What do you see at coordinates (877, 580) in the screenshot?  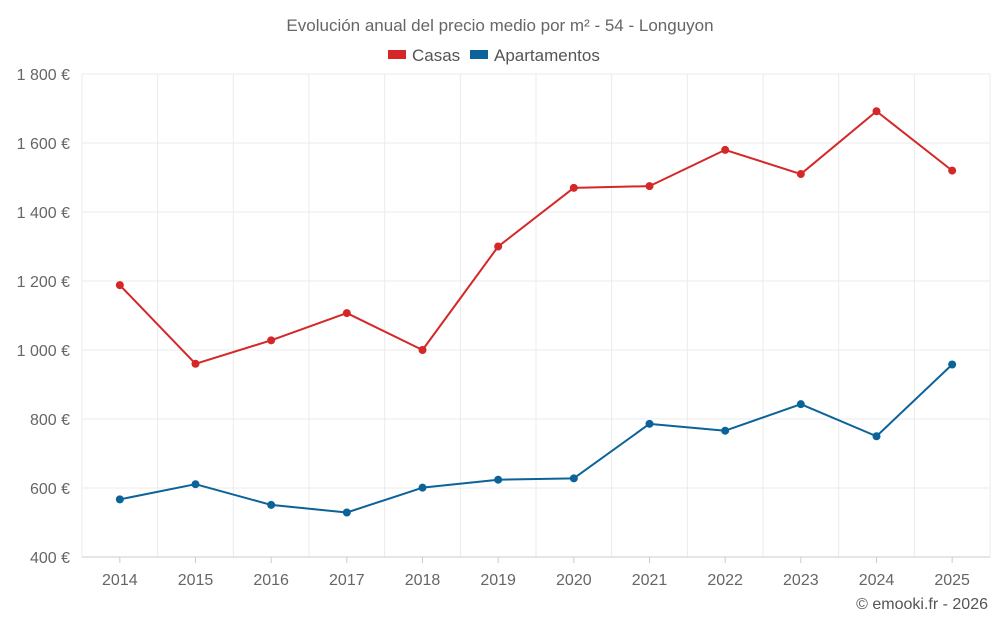 I see `x-tick-label: 2024` at bounding box center [877, 580].